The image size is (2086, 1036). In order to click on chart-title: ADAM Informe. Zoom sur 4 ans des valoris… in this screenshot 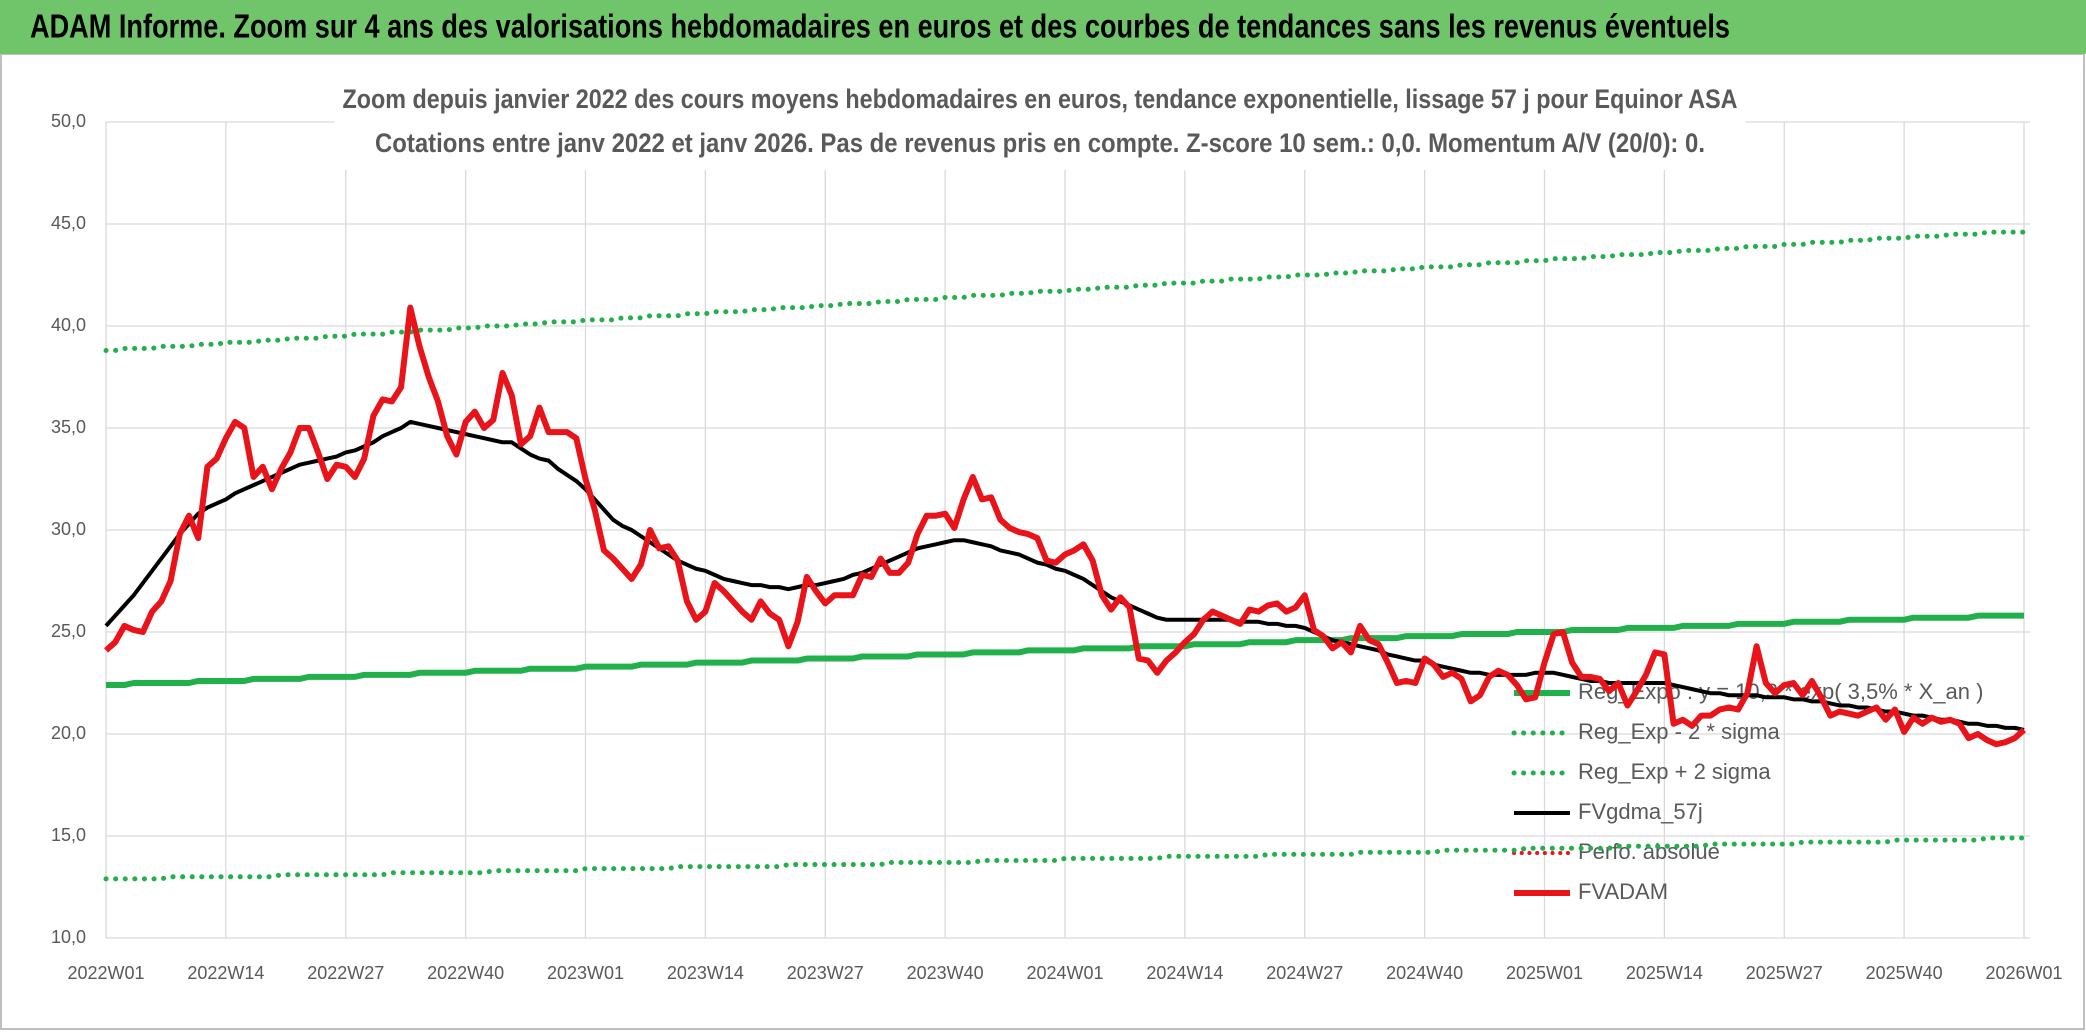, I will do `click(880, 26)`.